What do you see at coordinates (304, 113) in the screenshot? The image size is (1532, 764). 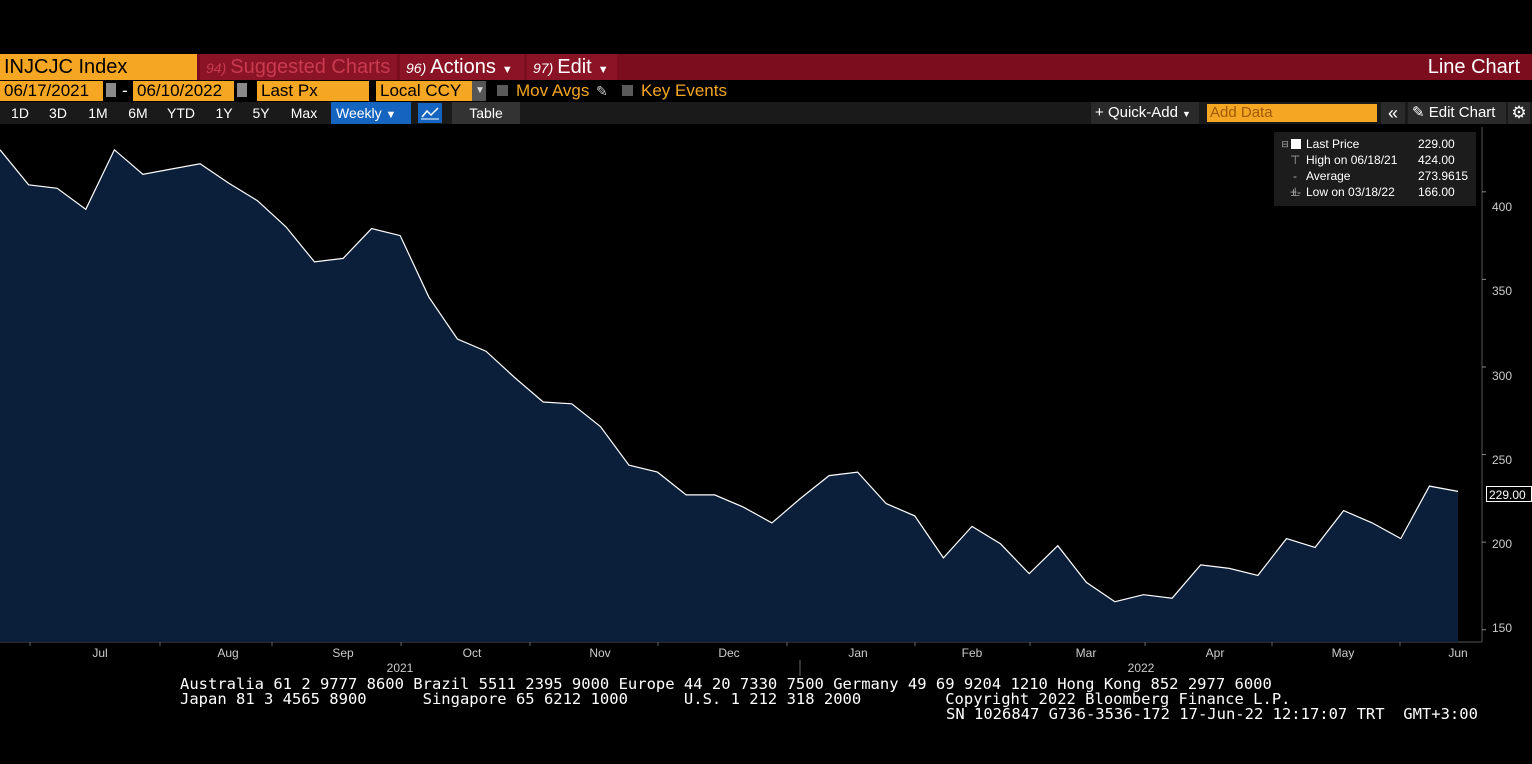 I see `range-max-button: Max` at bounding box center [304, 113].